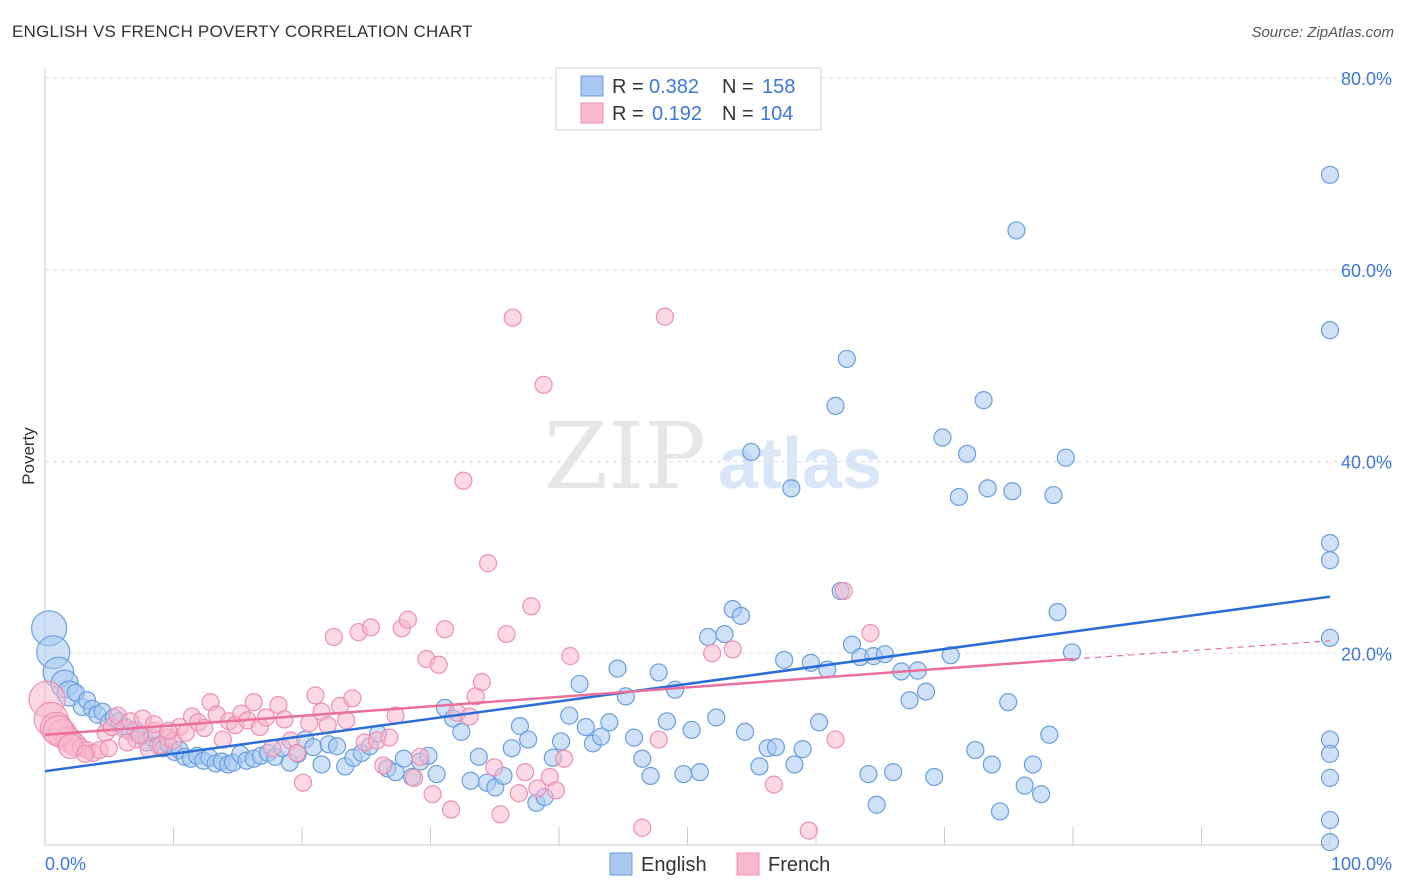 The height and width of the screenshot is (892, 1406). What do you see at coordinates (799, 865) in the screenshot?
I see `bottom-legend-french-label: French` at bounding box center [799, 865].